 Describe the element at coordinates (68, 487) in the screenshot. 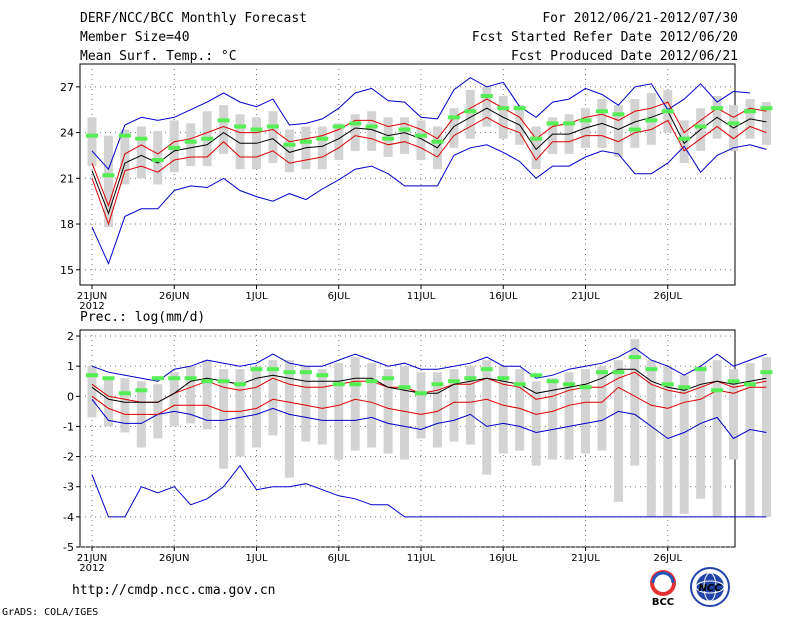

I see `prec-y-tick-label: -3` at that location.